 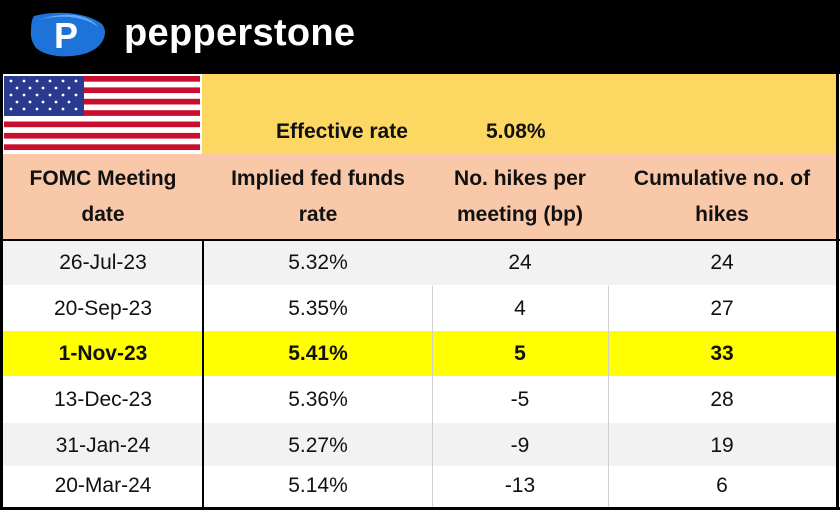 What do you see at coordinates (318, 485) in the screenshot?
I see `rate-cell: 5.14%` at bounding box center [318, 485].